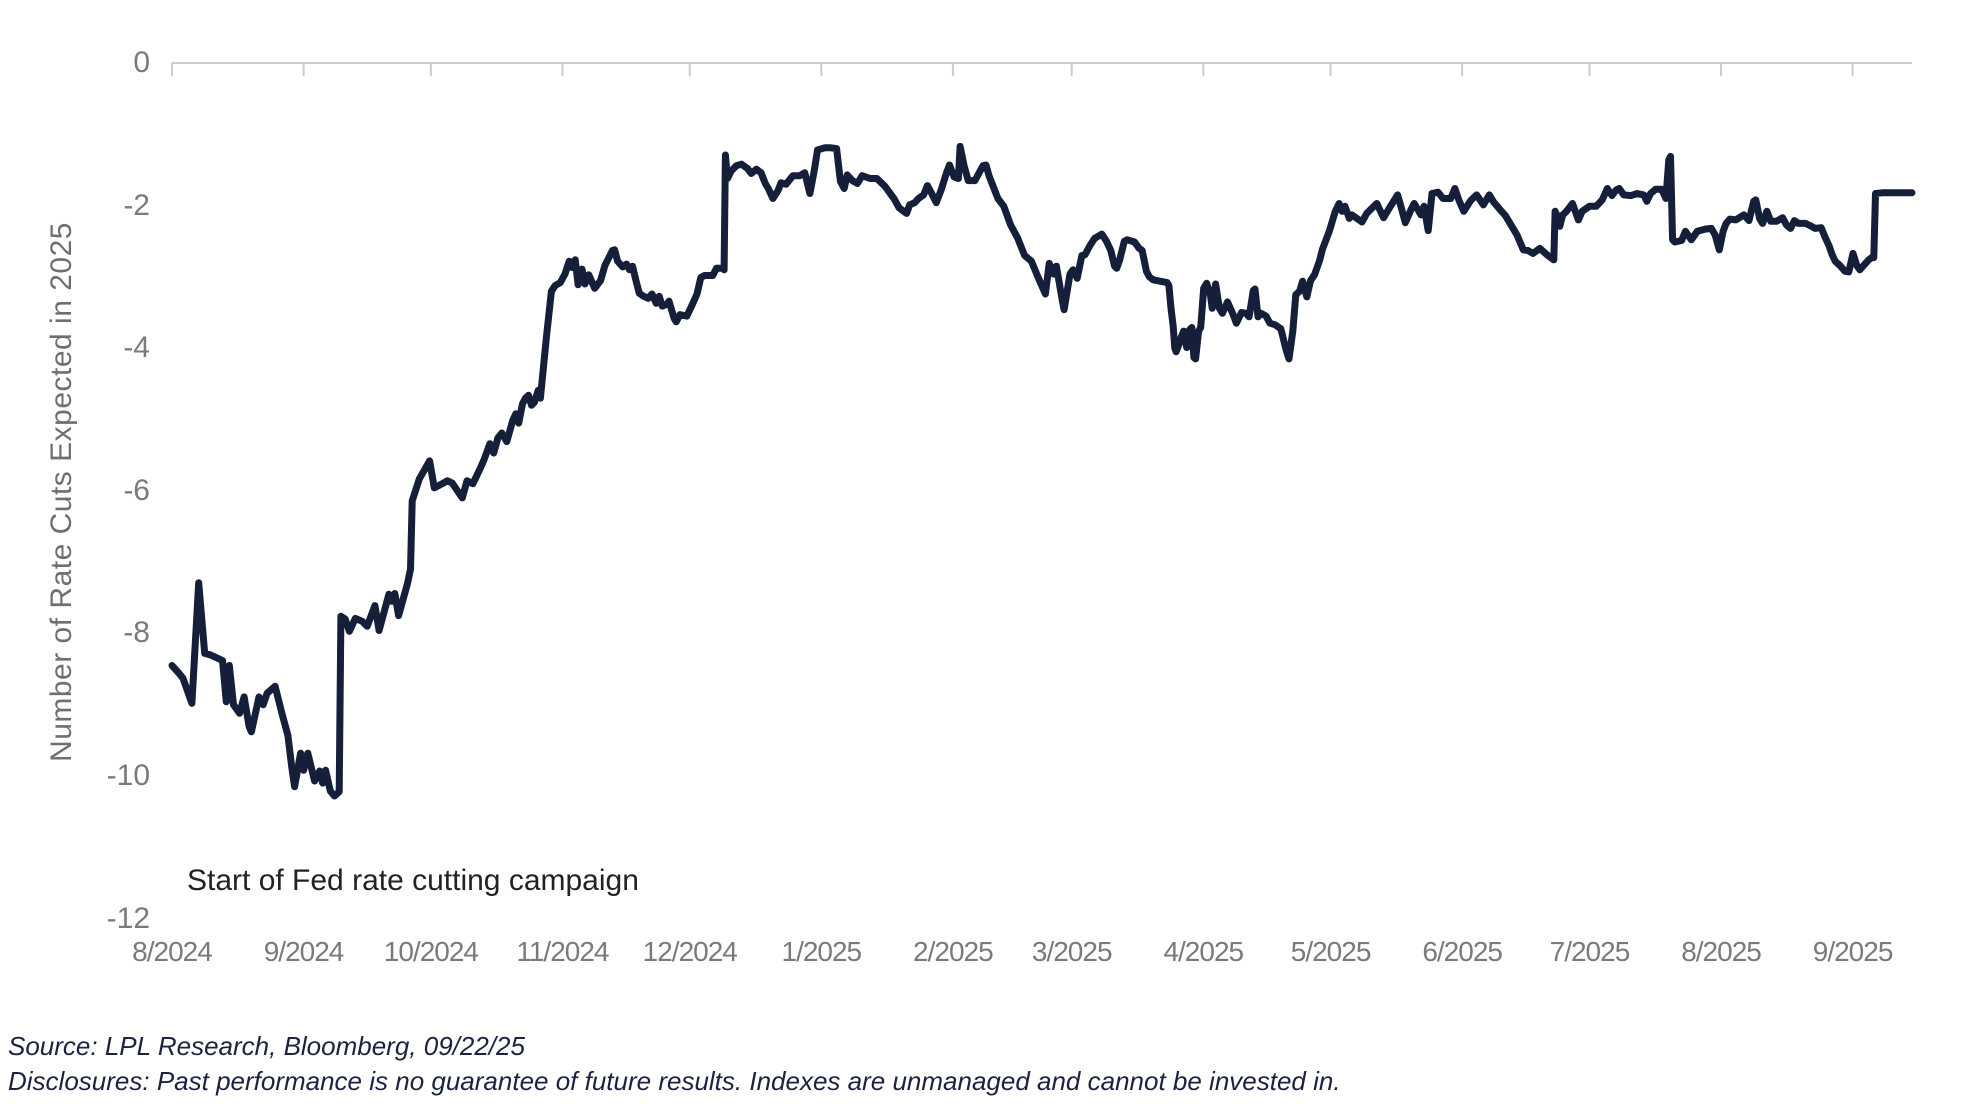  Describe the element at coordinates (128, 918) in the screenshot. I see `y-tick-label: -12` at that location.